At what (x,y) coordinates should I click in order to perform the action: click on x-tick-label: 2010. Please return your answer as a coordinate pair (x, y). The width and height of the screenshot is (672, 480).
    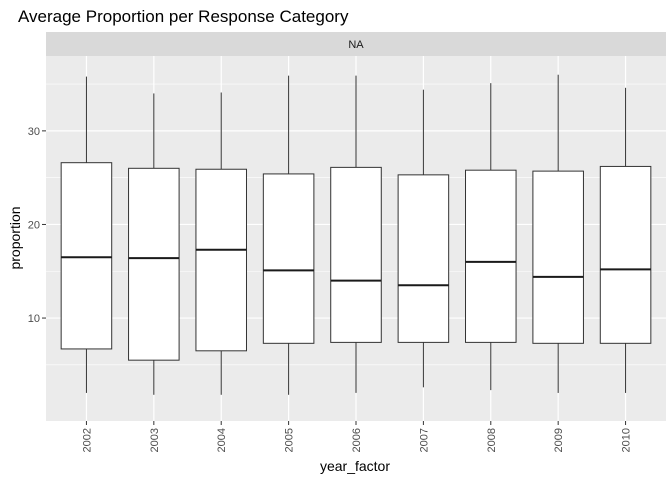
    Looking at the image, I should click on (627, 440).